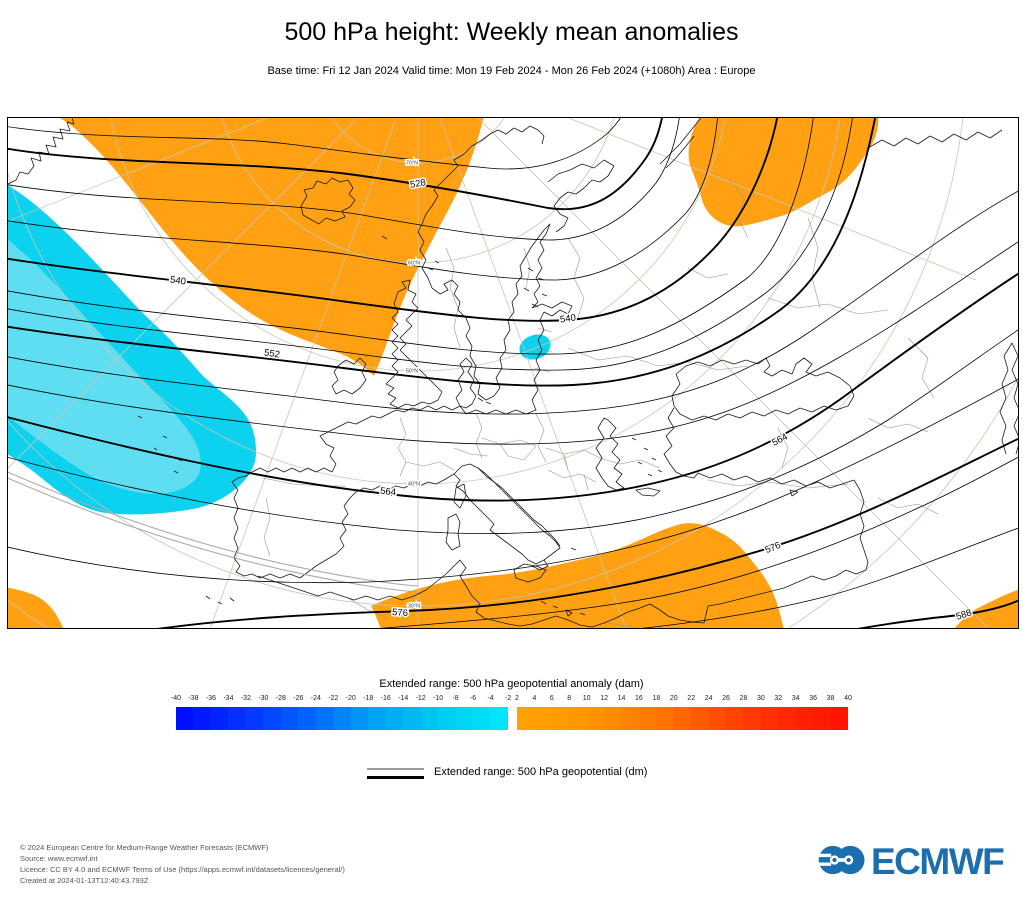 The height and width of the screenshot is (921, 1023). I want to click on climatology-contour, so click(213, 532).